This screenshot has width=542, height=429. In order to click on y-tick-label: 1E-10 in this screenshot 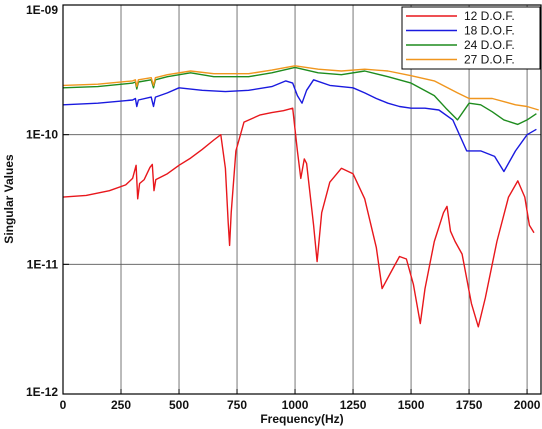, I will do `click(42, 135)`.